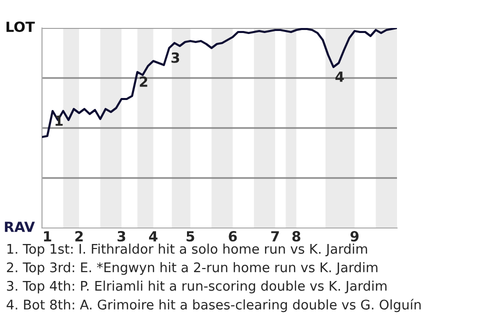 This screenshot has width=480, height=320. What do you see at coordinates (213, 305) in the screenshot?
I see `text: 4. Bot 8th: A. Grimoire hit a bases-clearing double vs G. Olguín` at bounding box center [213, 305].